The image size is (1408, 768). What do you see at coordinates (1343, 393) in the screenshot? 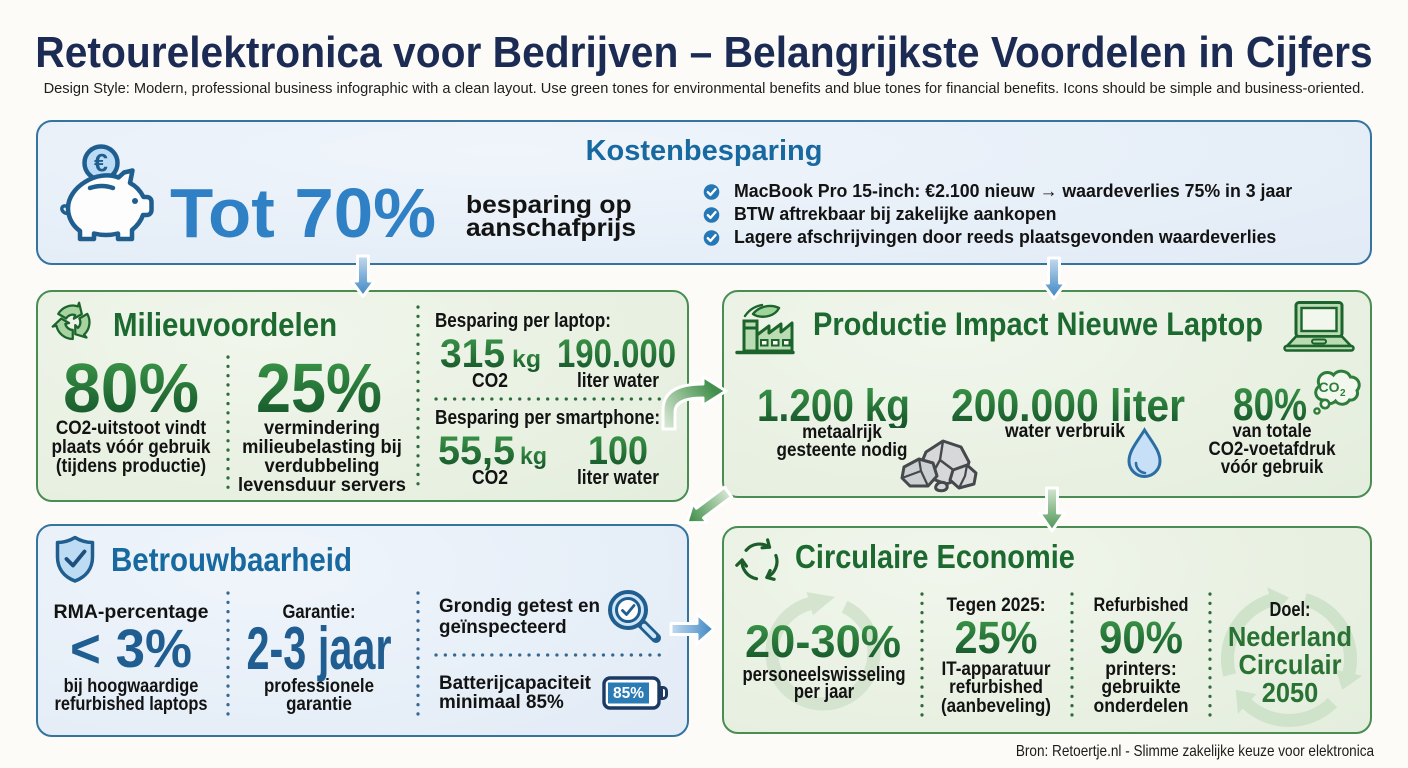
I see `svg-text: 2` at bounding box center [1343, 393].